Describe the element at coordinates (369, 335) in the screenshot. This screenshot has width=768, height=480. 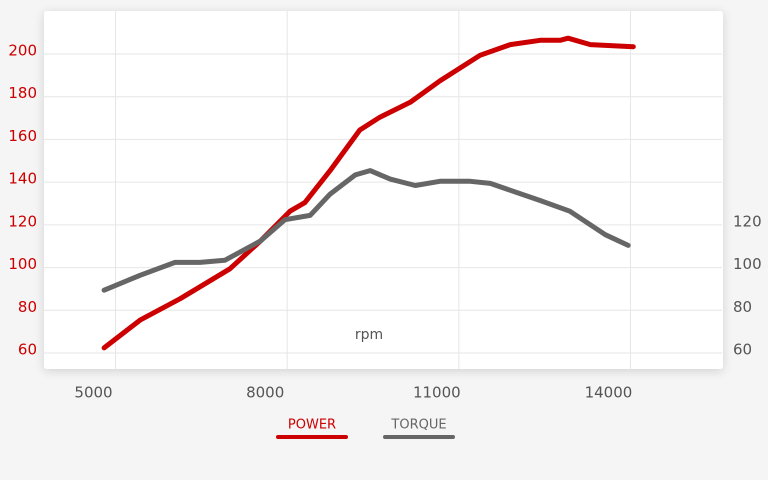
I see `x-axis-label: rpm` at that location.